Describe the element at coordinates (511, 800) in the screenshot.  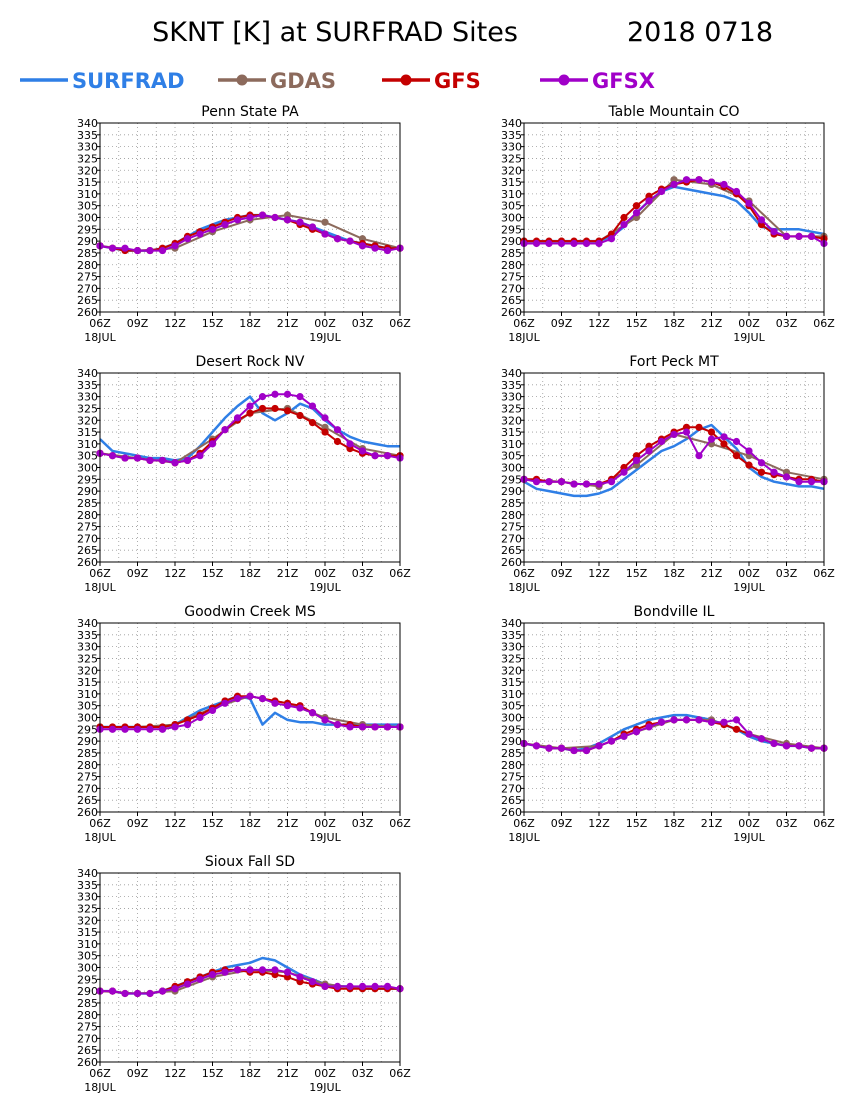
I see `y-tick-label: 265` at that location.